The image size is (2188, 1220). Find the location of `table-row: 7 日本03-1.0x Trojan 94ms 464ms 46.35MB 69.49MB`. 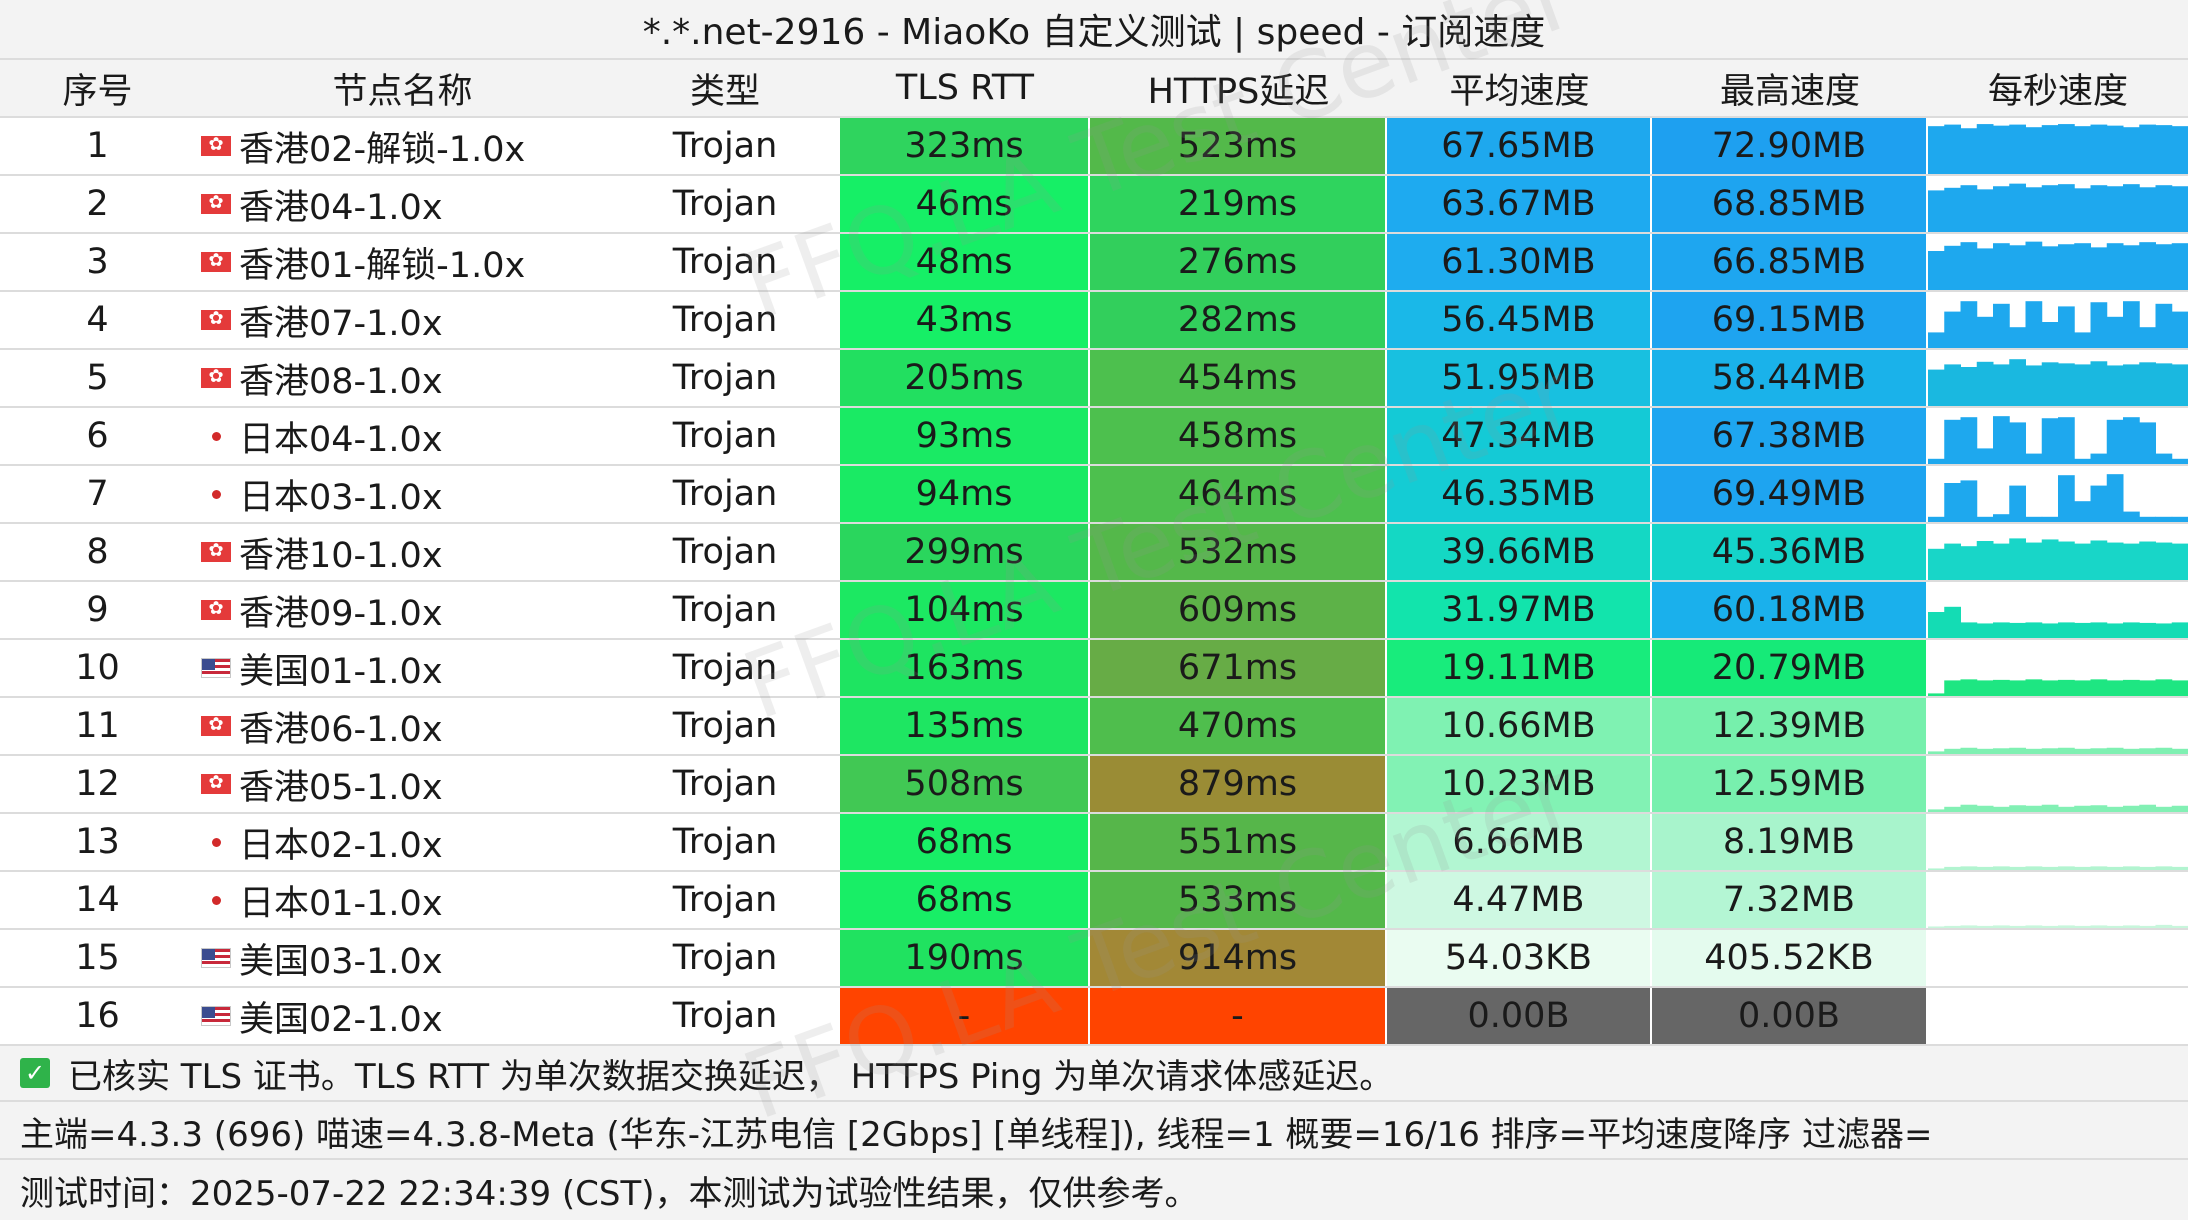

table-row: 7 日本03-1.0x Trojan 94ms 464ms 46.35MB 69.49MB is located at coordinates (1094, 495).